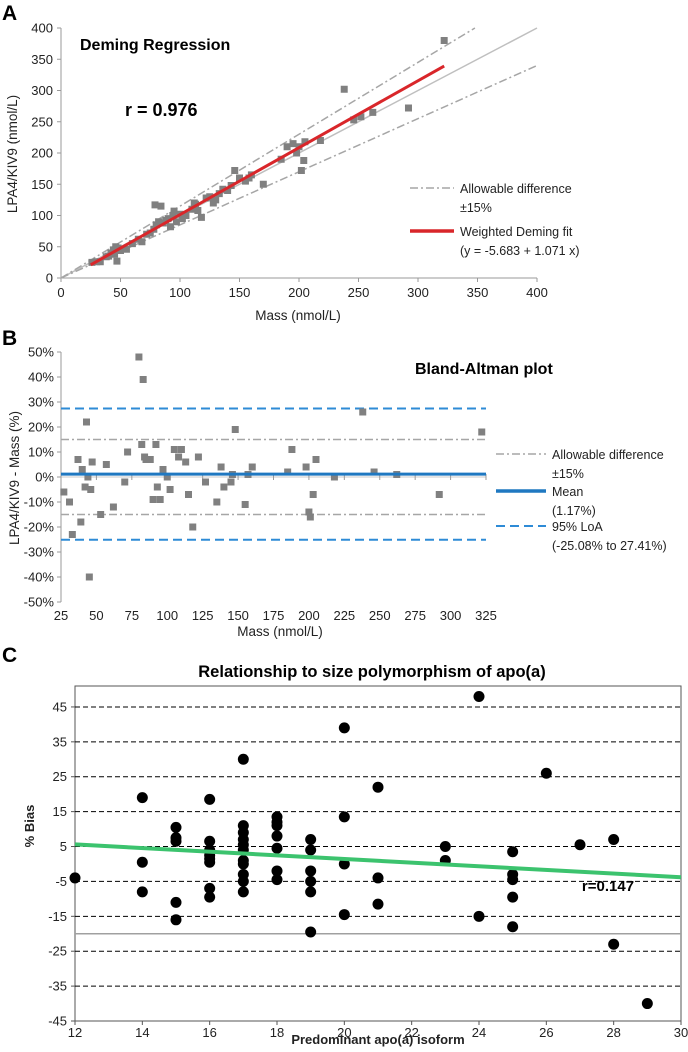 This screenshot has height=1052, width=688. Describe the element at coordinates (377, 1039) in the screenshot. I see `panel-c-x-label: Predominant apo(a) isoform` at that location.